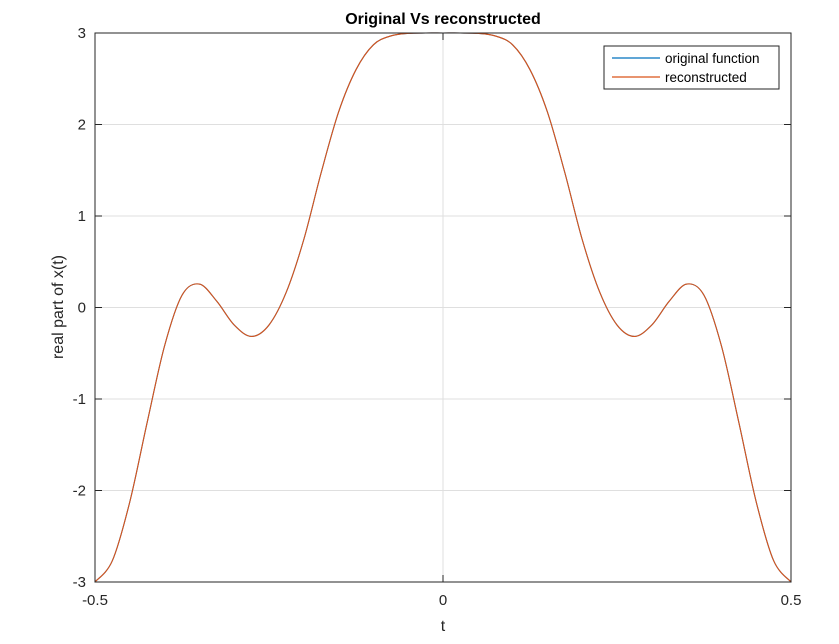 Image resolution: width=839 pixels, height=644 pixels. Describe the element at coordinates (82, 125) in the screenshot. I see `y-tick-label: 2` at that location.